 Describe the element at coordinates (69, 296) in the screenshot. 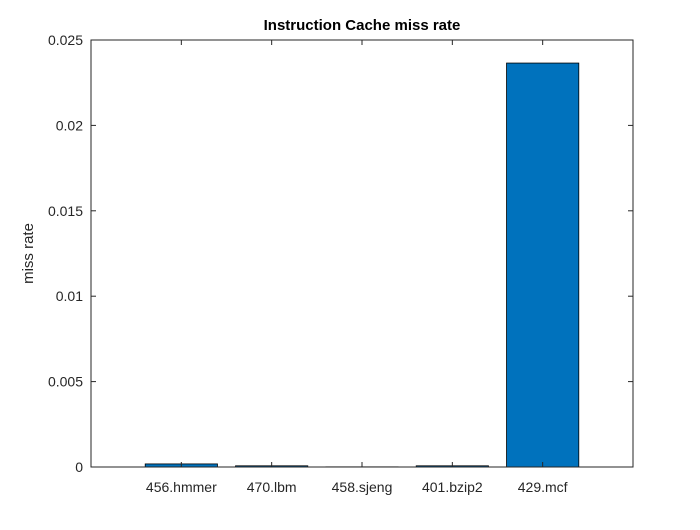

I see `y-tick-label: 0.01` at that location.